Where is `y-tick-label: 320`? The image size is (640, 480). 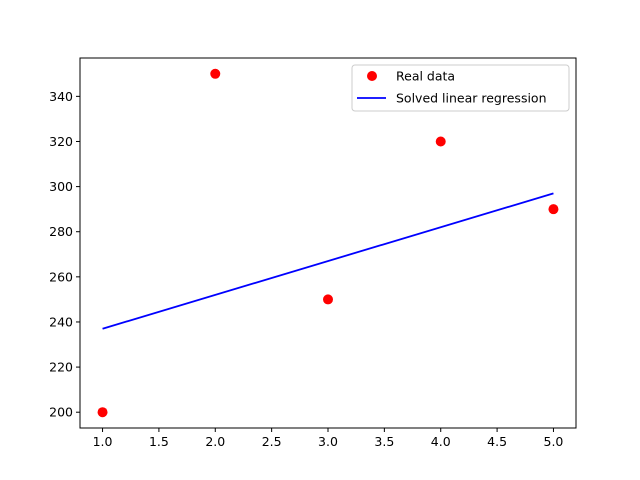 y-tick-label: 320 is located at coordinates (61, 141).